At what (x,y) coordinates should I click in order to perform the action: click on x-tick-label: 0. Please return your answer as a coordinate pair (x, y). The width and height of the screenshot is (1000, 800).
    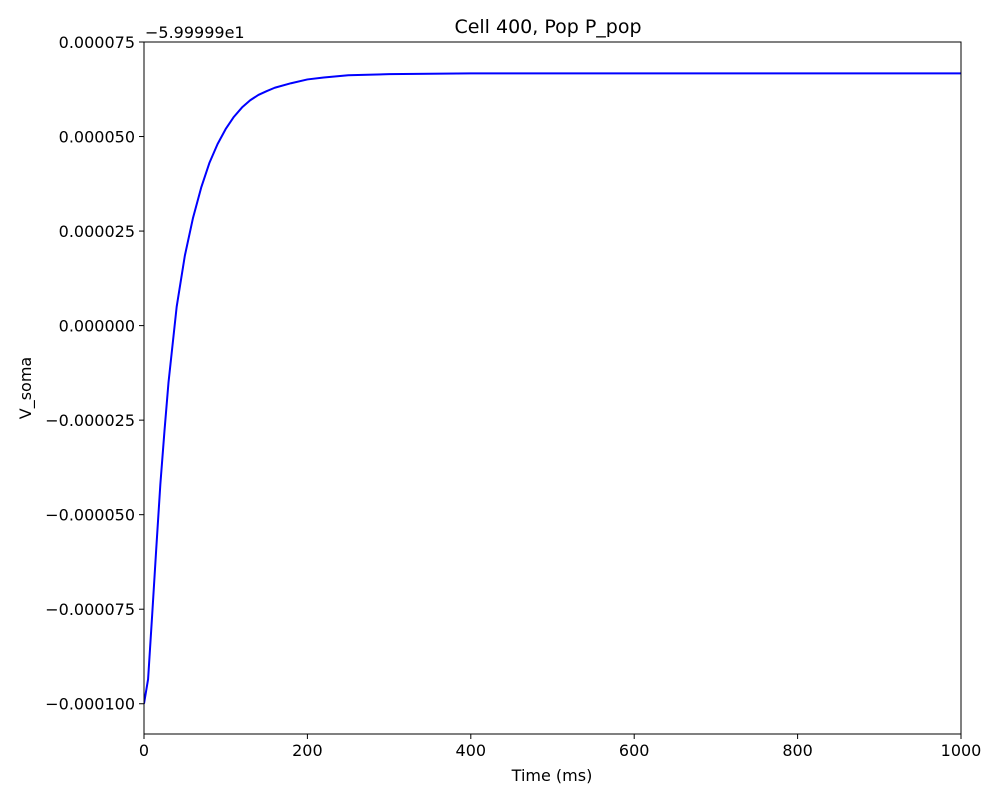
    Looking at the image, I should click on (144, 750).